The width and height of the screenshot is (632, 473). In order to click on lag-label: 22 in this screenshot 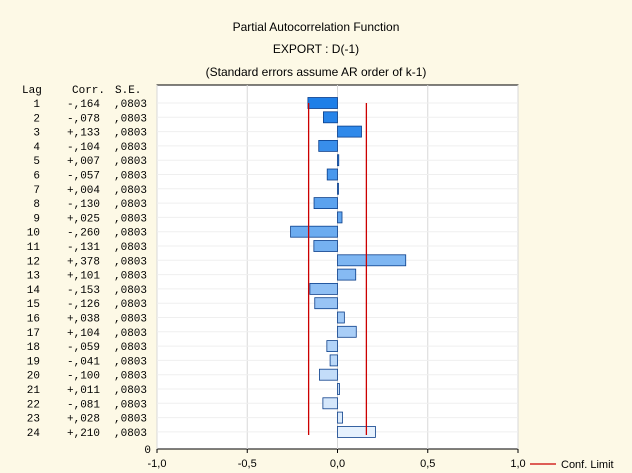, I will do `click(33, 405)`.